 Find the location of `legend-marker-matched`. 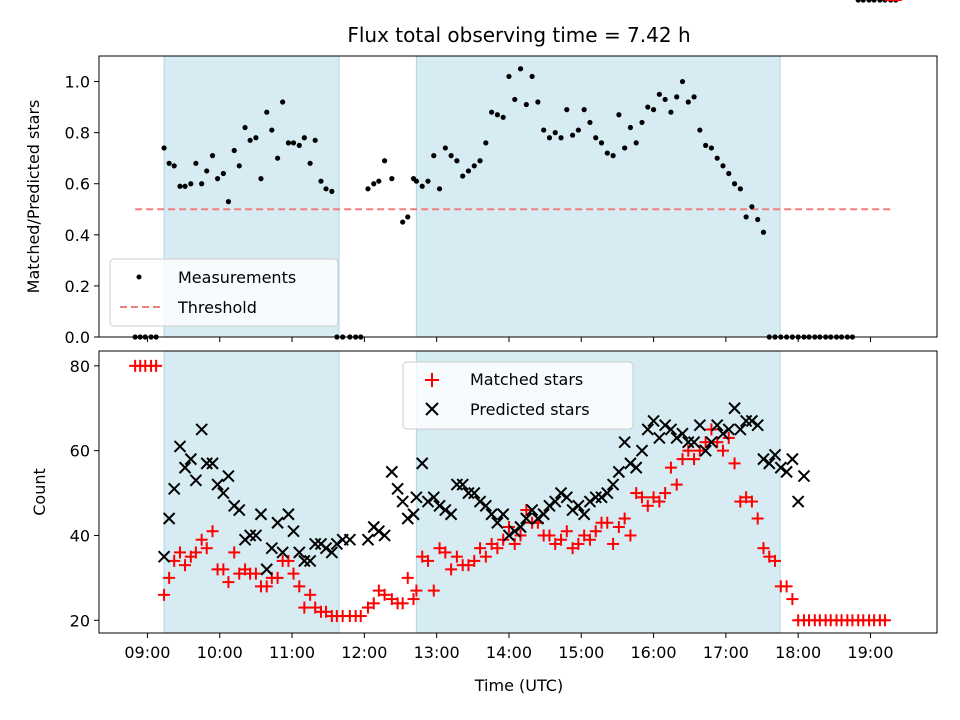

legend-marker-matched is located at coordinates (432, 380).